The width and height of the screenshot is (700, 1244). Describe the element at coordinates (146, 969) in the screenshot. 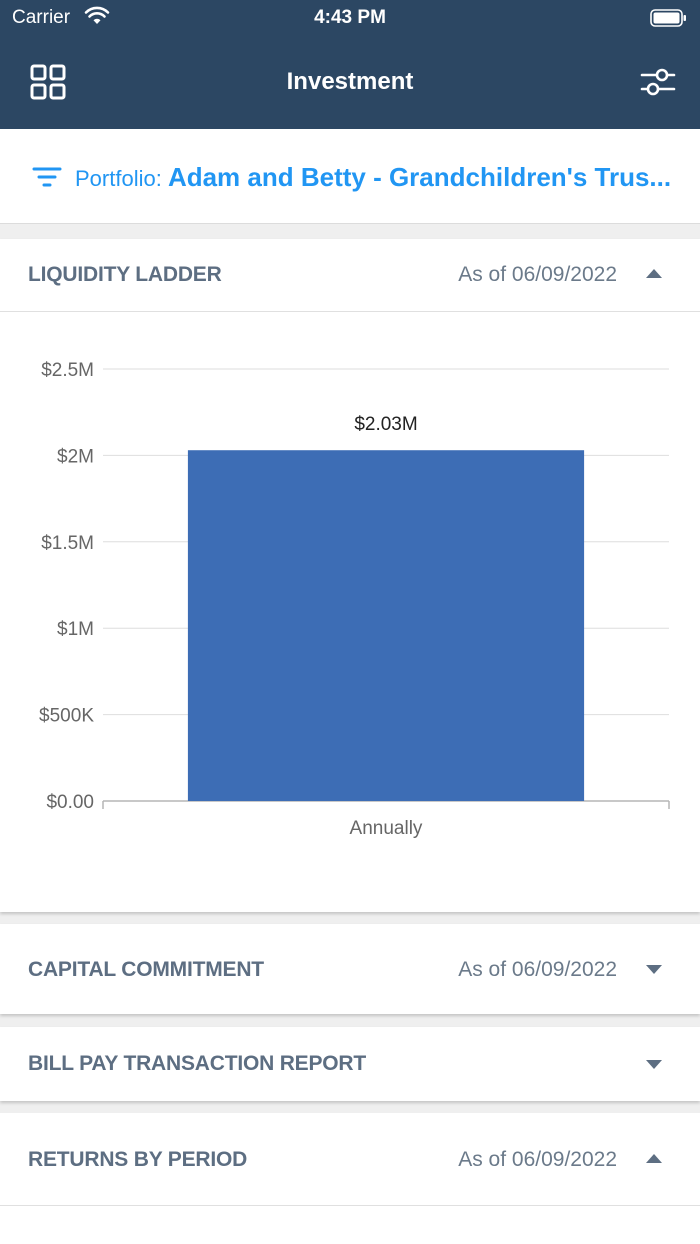

I see `card-title: CAPITAL COMMITMENT` at that location.